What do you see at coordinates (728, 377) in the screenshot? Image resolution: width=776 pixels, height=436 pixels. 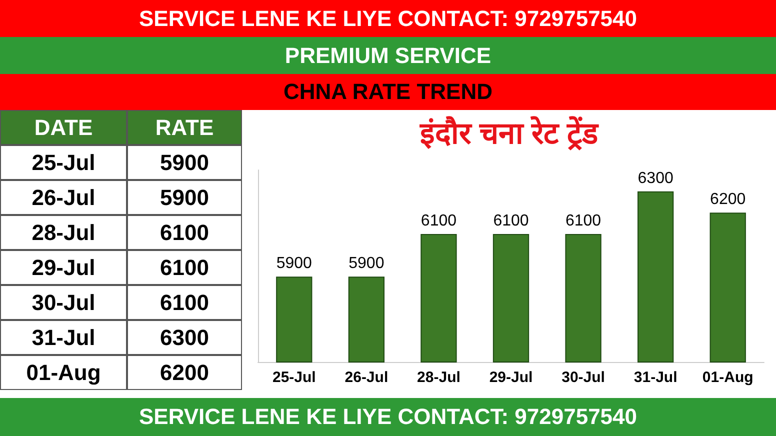 I see `x-tick-label: 01-Aug` at bounding box center [728, 377].